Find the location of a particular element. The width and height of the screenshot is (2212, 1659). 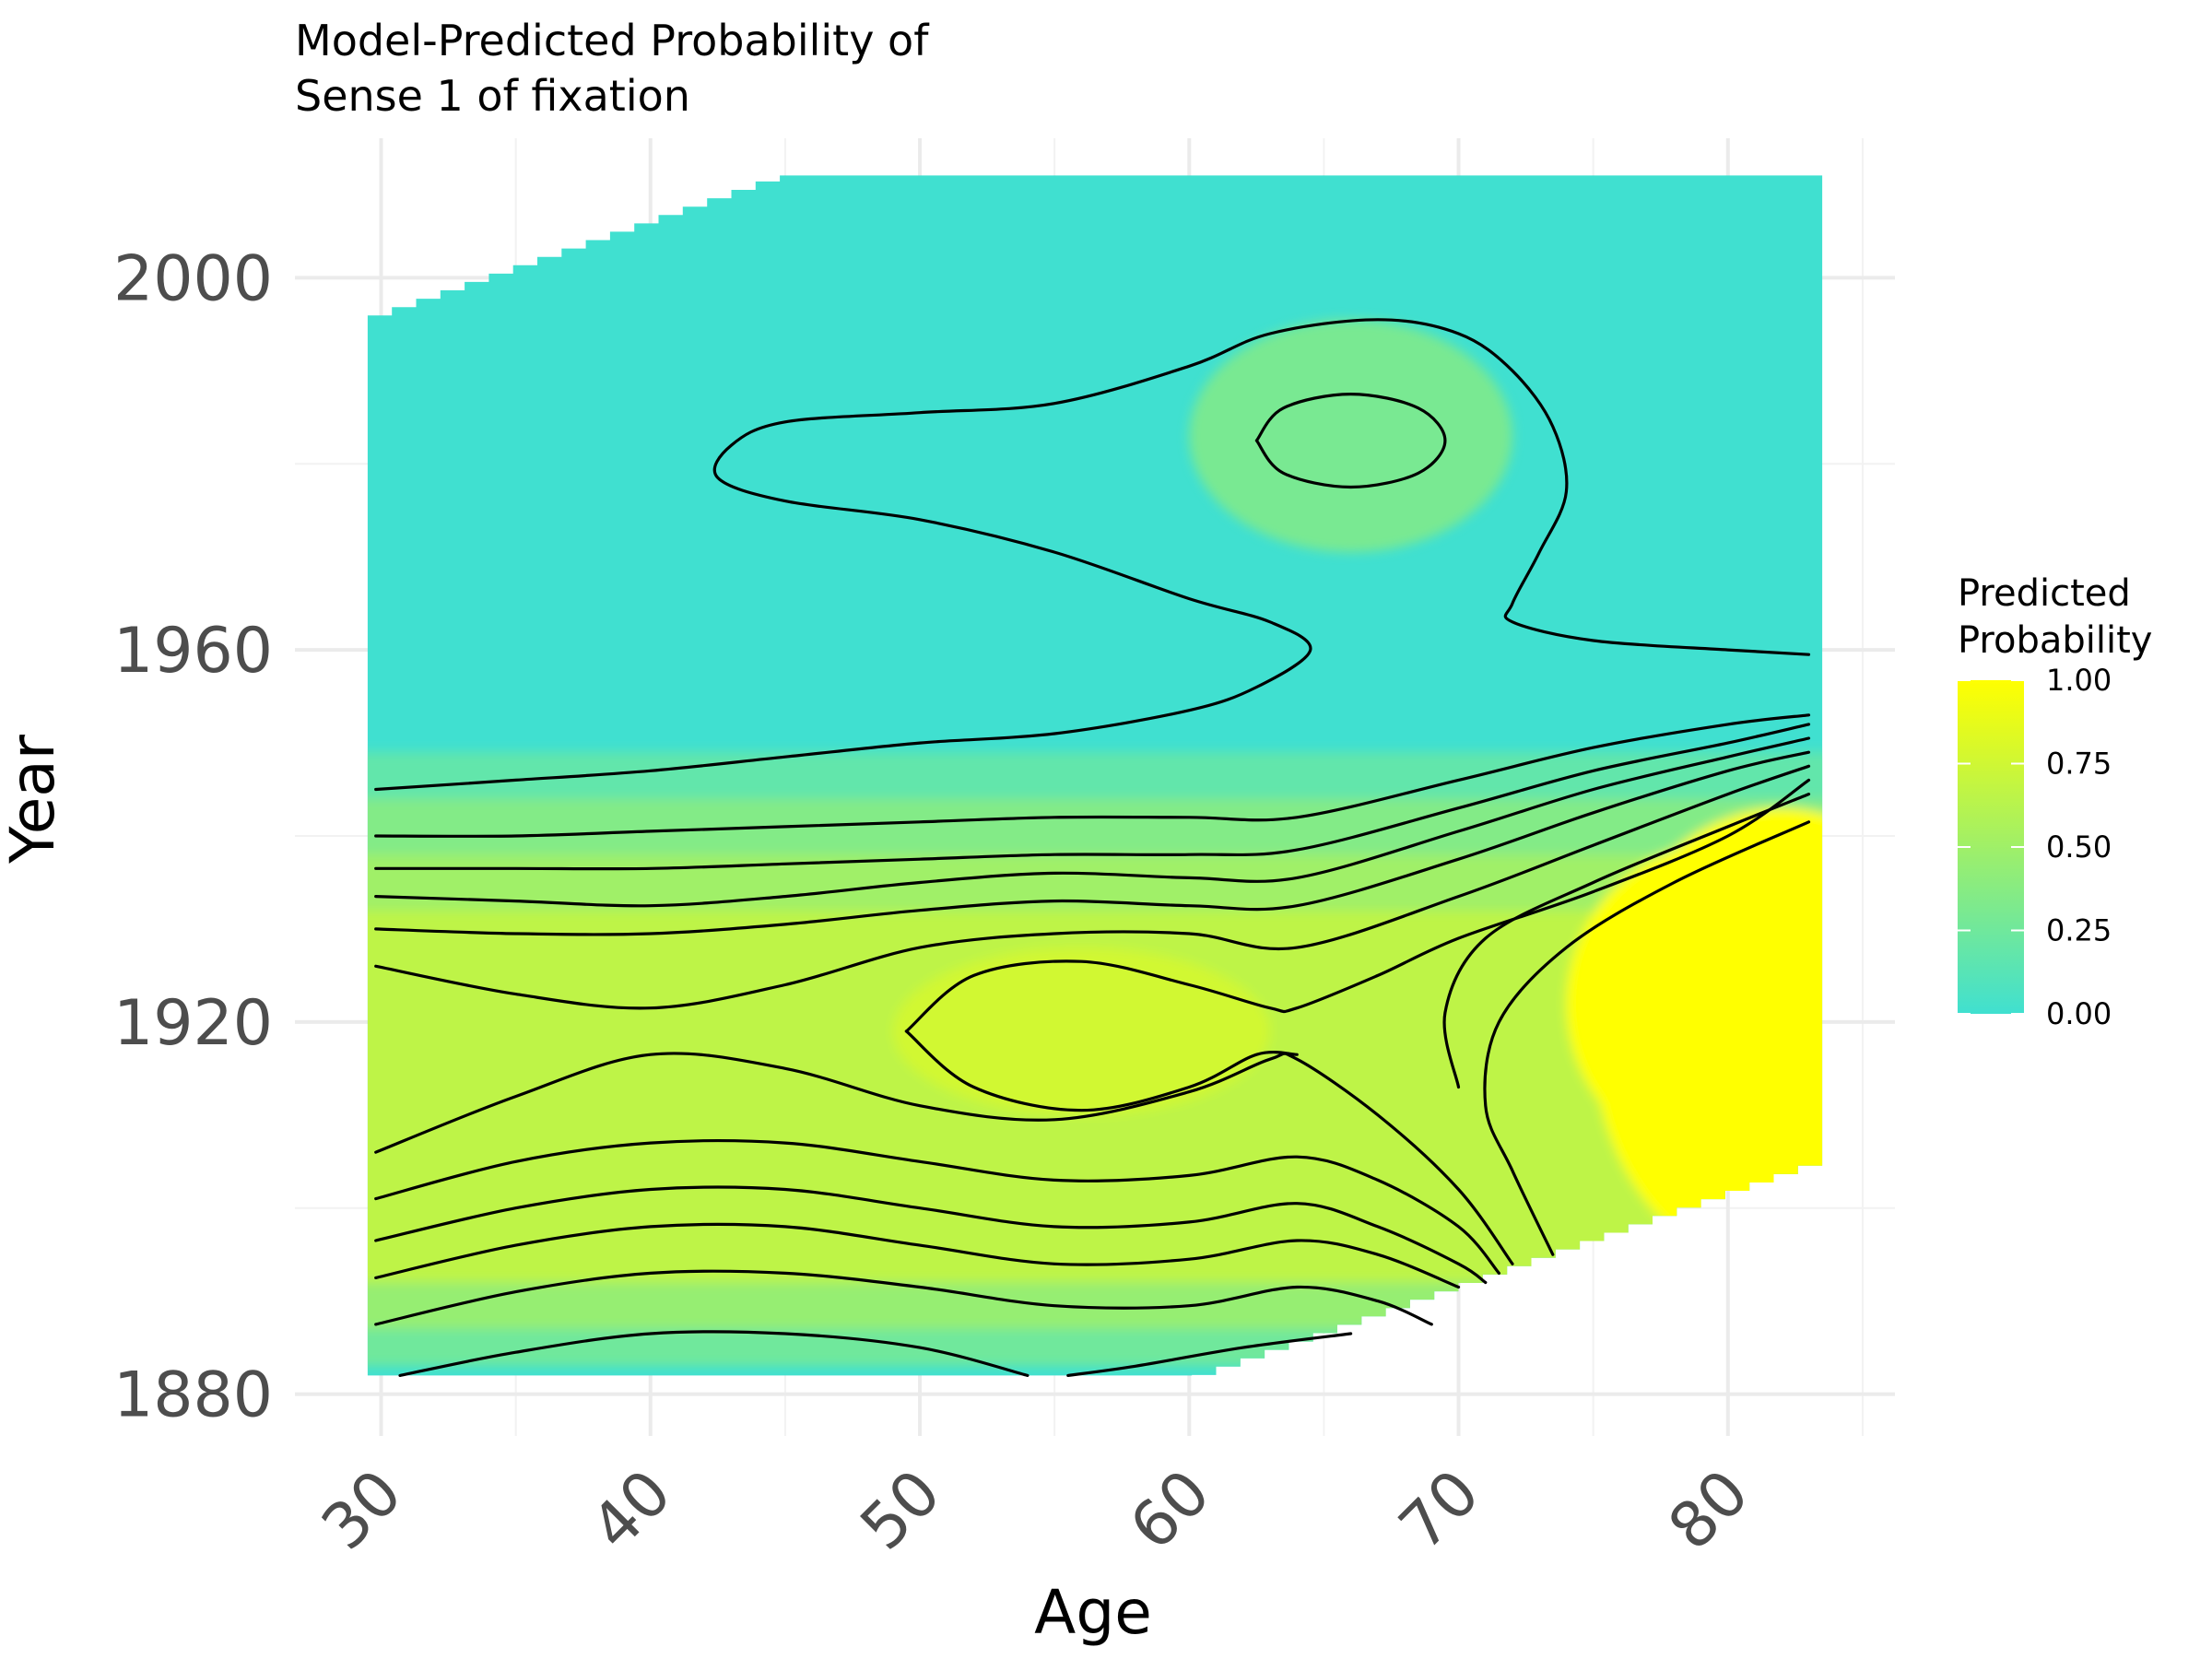

x-tick-label-3: 60 is located at coordinates (1170, 1510).